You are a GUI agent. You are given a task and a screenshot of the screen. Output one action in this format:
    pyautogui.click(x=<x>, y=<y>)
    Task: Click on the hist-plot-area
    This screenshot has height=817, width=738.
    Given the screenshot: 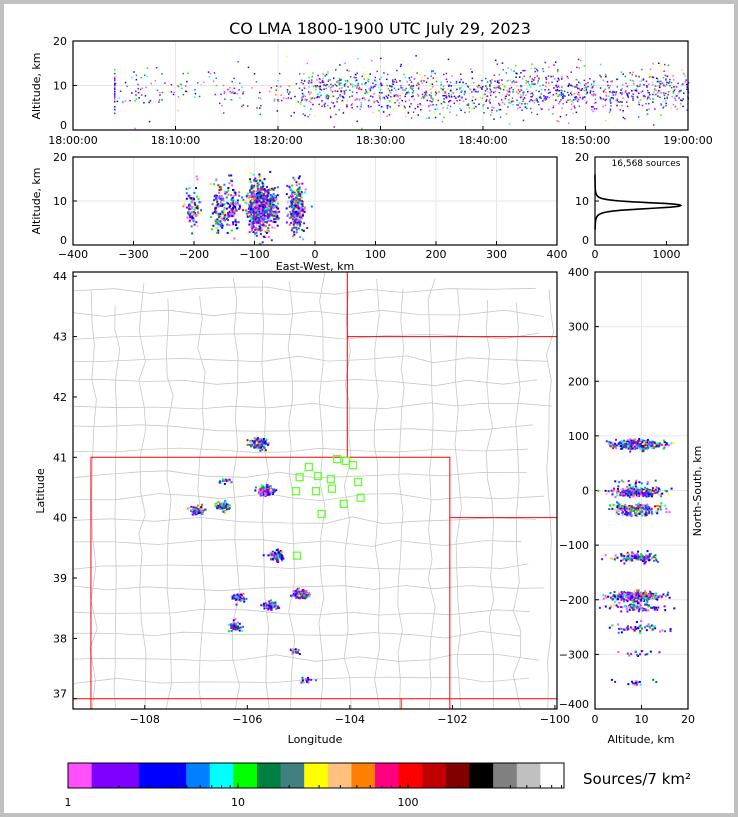 What is the action you would take?
    pyautogui.click(x=641, y=201)
    